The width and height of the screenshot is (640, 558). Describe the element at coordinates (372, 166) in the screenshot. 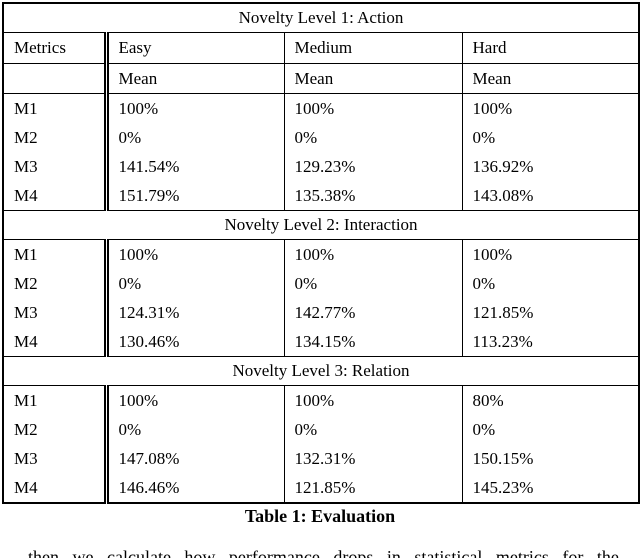

I see `cell-value: 129.23%` at that location.